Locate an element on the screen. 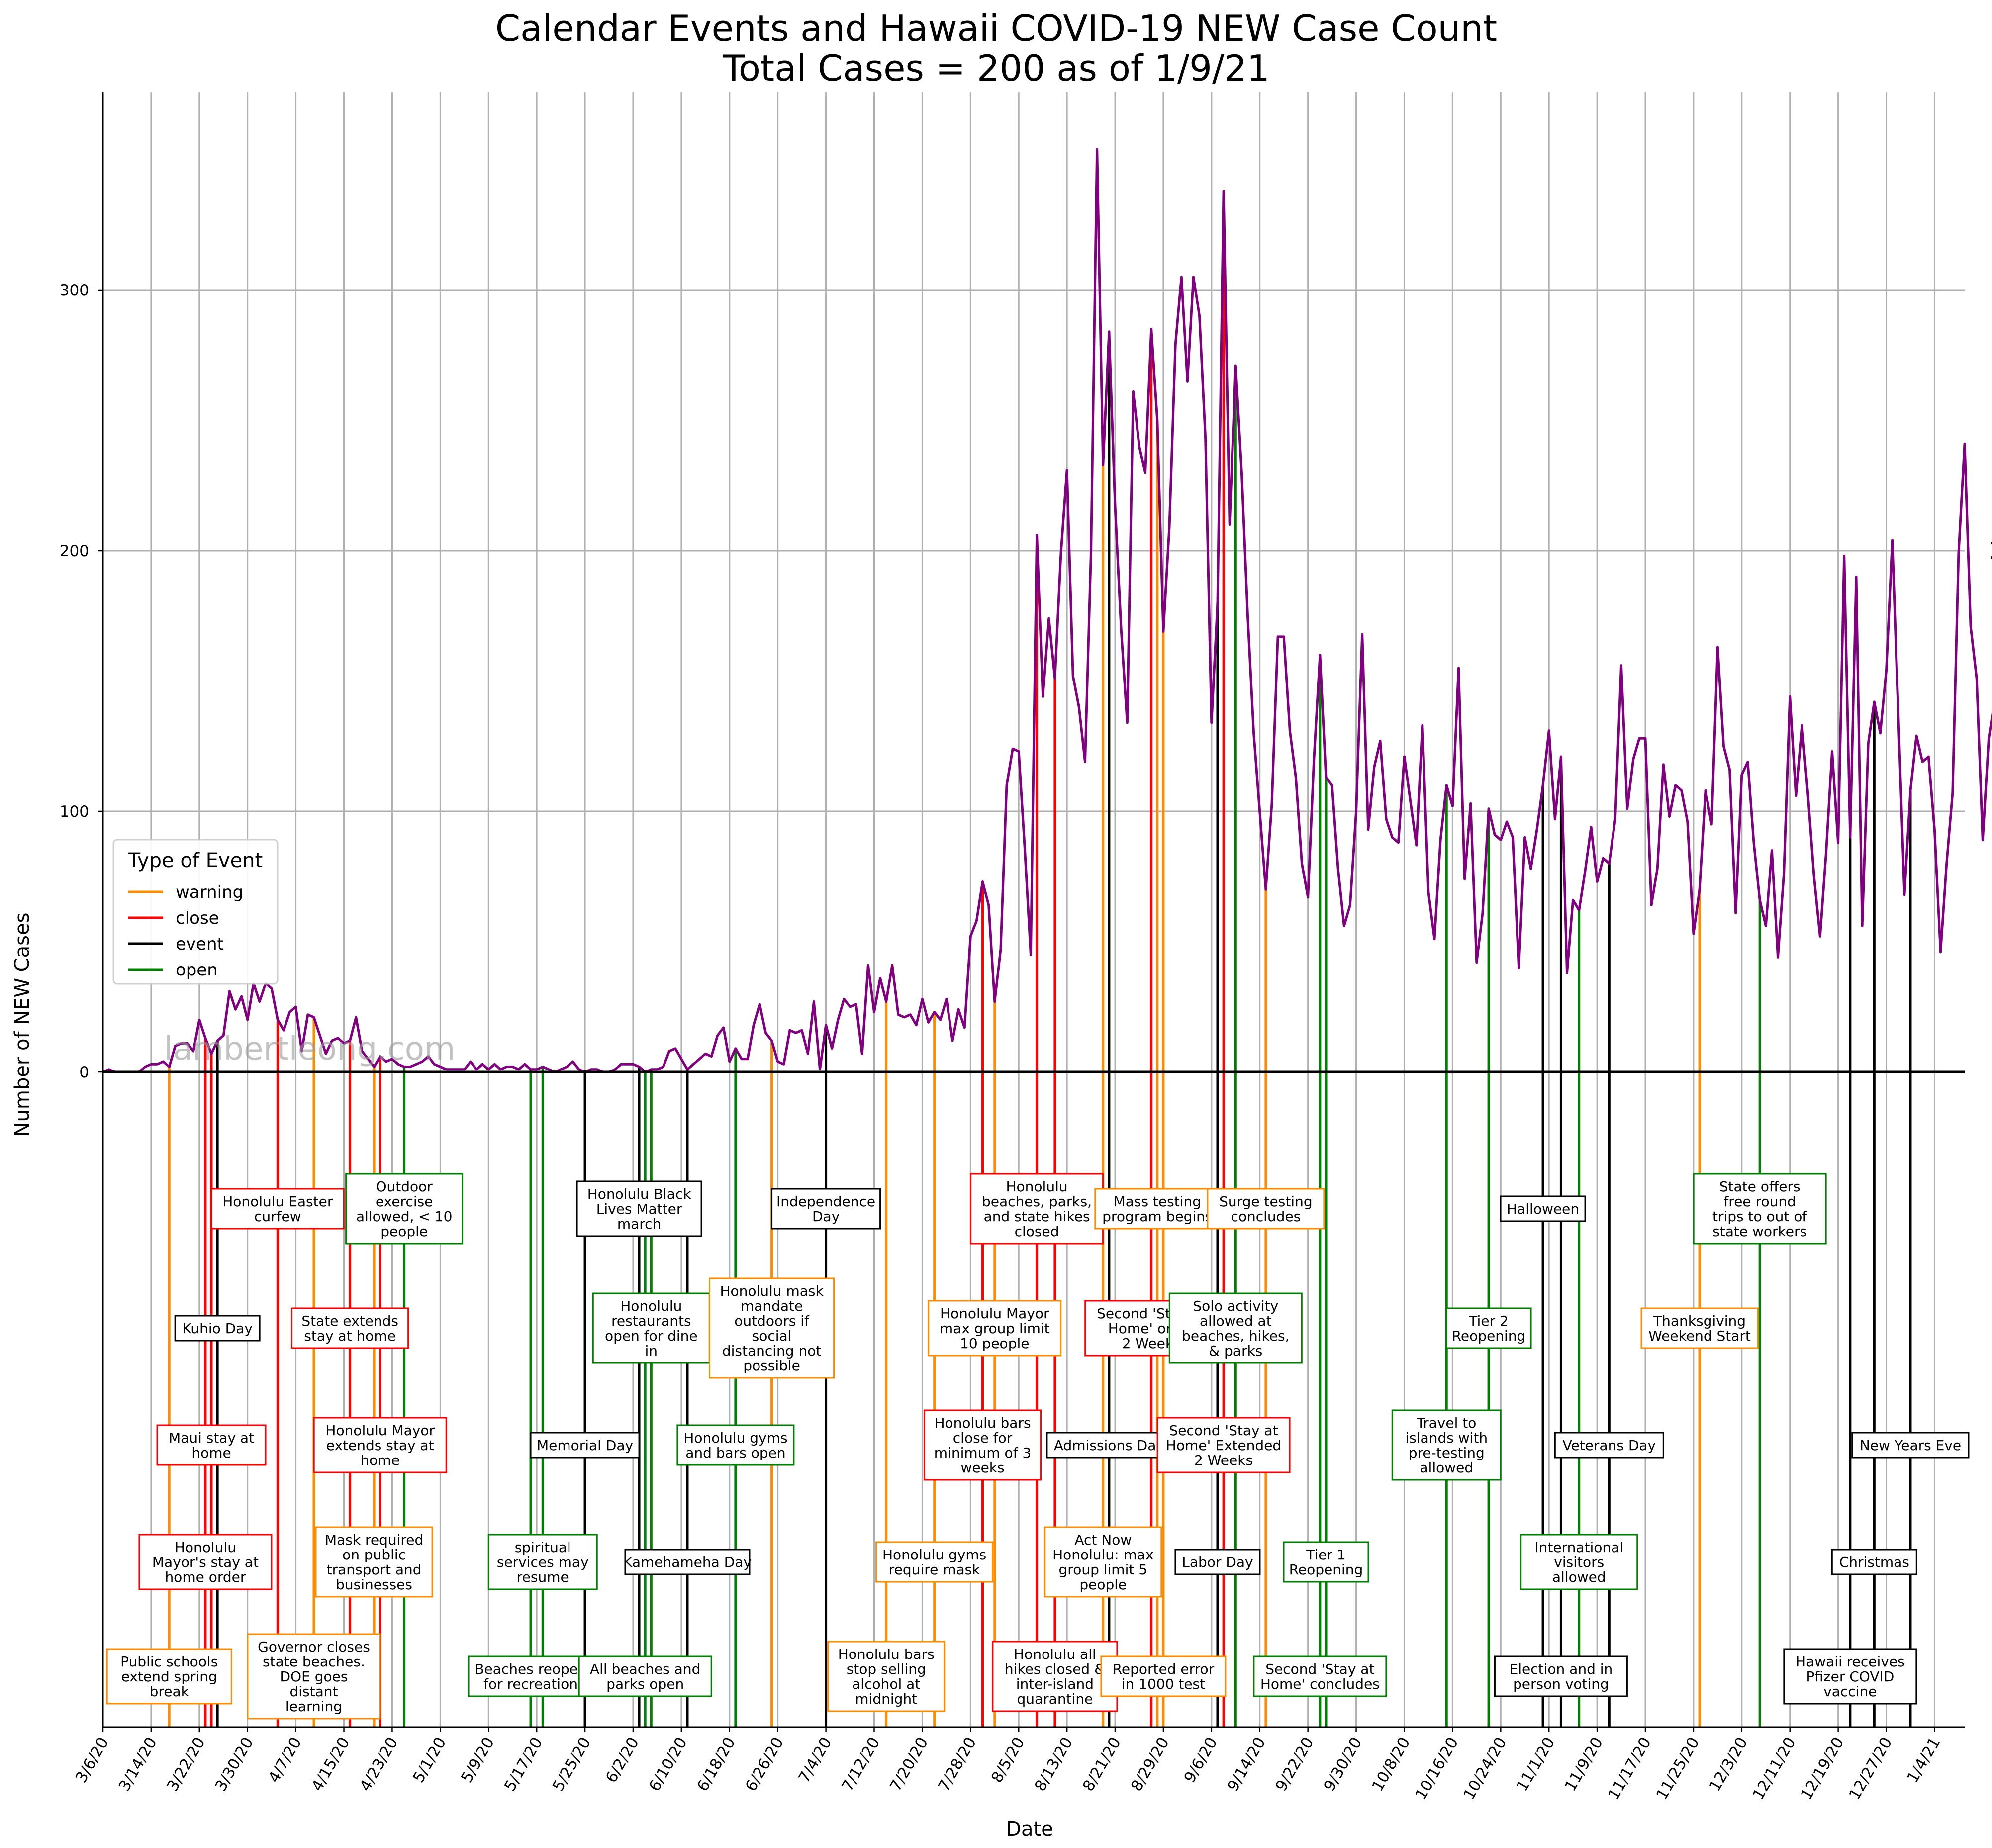  event-annotation-text: break is located at coordinates (170, 1691).